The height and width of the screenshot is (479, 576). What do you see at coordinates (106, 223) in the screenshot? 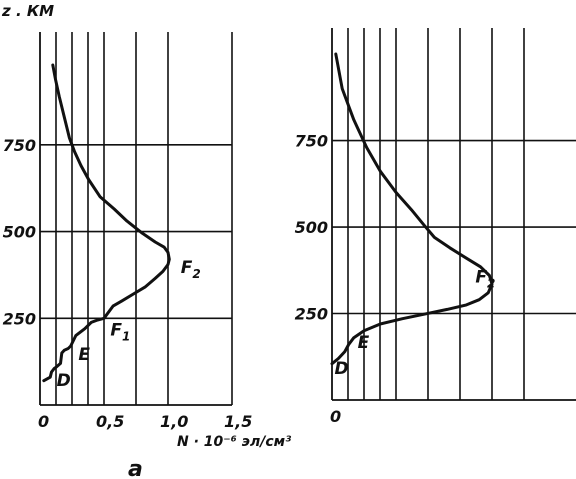
I see `density-profile-line` at bounding box center [106, 223].